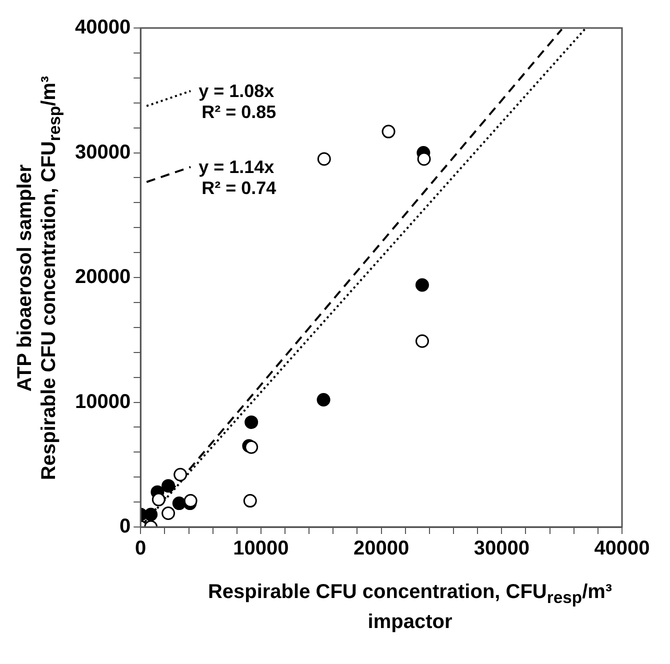 The width and height of the screenshot is (670, 664). What do you see at coordinates (410, 607) in the screenshot?
I see `text: Respirable CFU concentration, CFU$_{resp}$/m³ impactor` at bounding box center [410, 607].